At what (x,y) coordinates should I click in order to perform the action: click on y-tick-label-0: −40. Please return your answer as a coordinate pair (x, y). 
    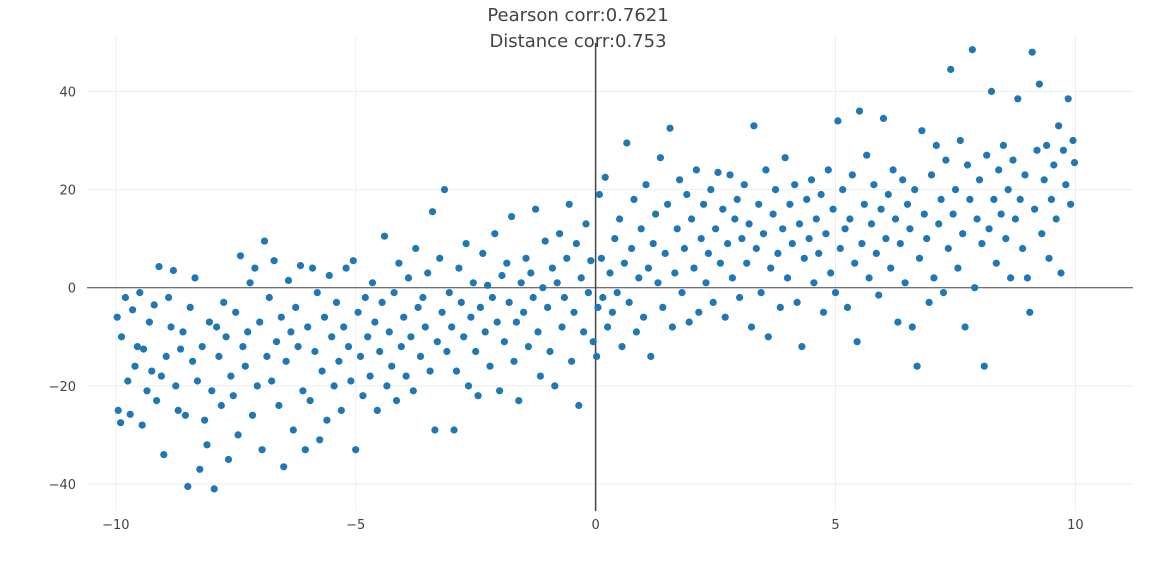
    Looking at the image, I should click on (62, 485).